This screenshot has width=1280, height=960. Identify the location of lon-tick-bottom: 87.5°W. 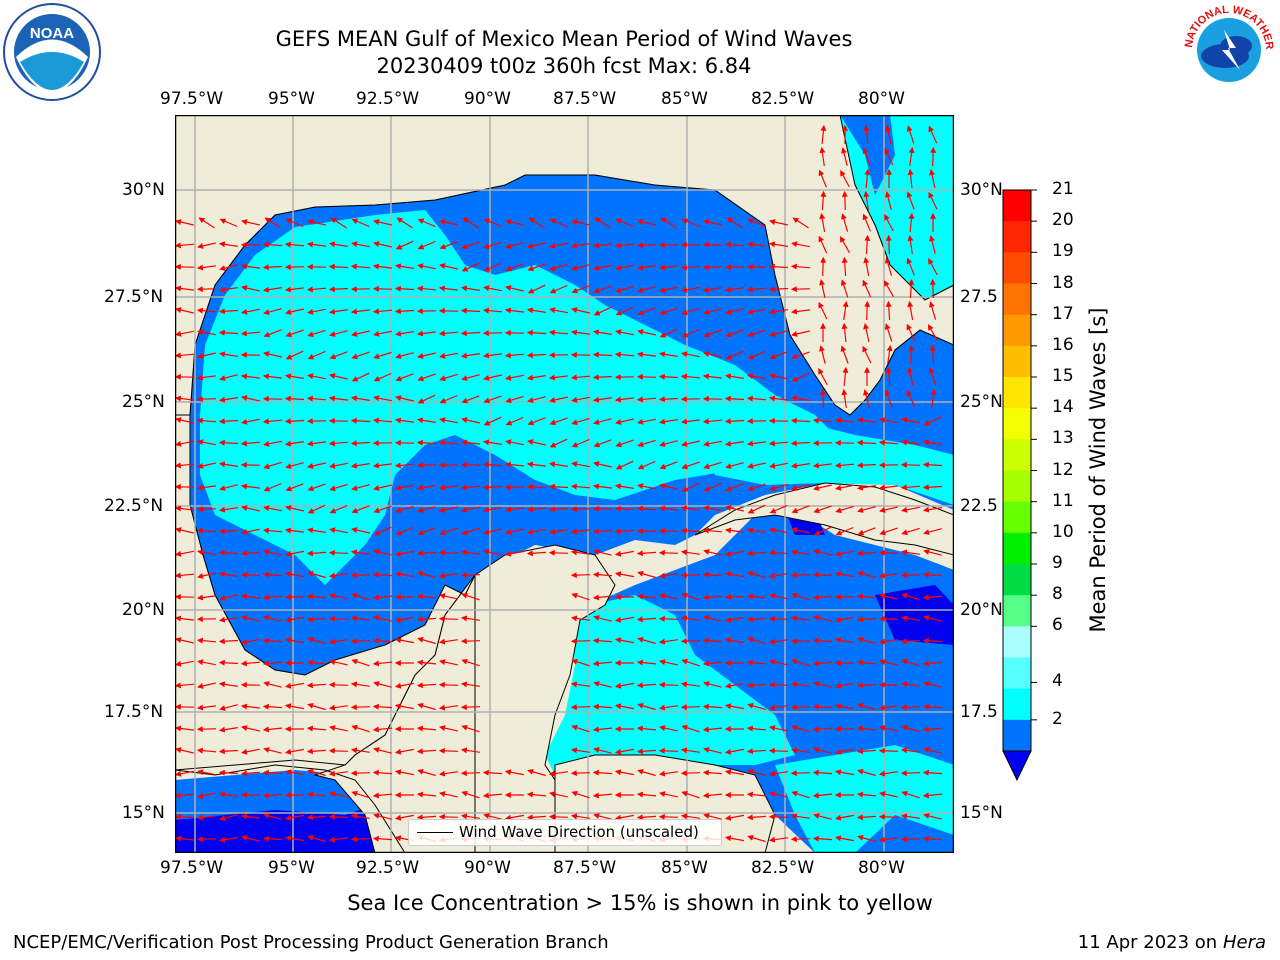
(585, 868).